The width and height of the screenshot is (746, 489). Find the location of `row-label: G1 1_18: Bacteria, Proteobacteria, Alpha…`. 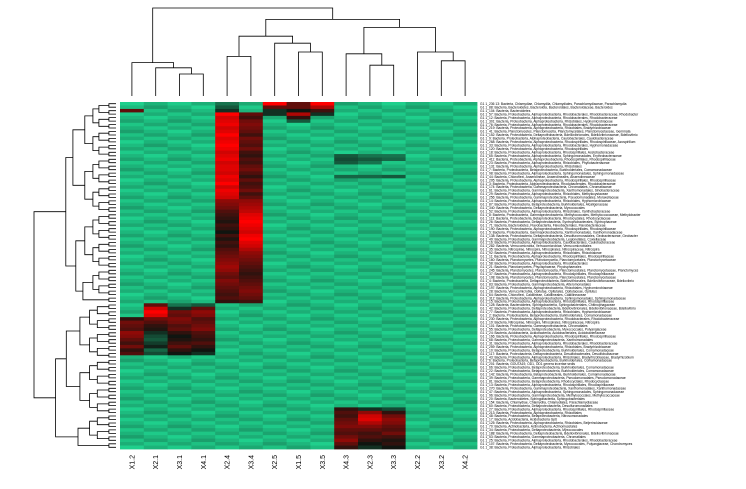

row-label: G1 1_18: Bacteria, Proteobacteria, Alpha… is located at coordinates (547, 153).